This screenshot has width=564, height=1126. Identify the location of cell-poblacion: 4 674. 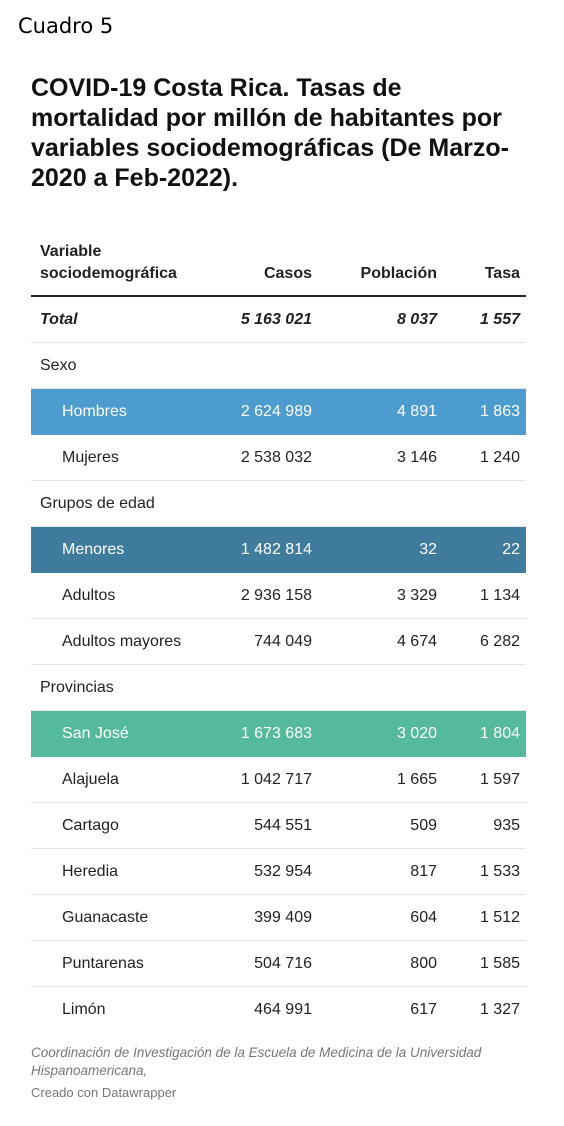
(380, 641).